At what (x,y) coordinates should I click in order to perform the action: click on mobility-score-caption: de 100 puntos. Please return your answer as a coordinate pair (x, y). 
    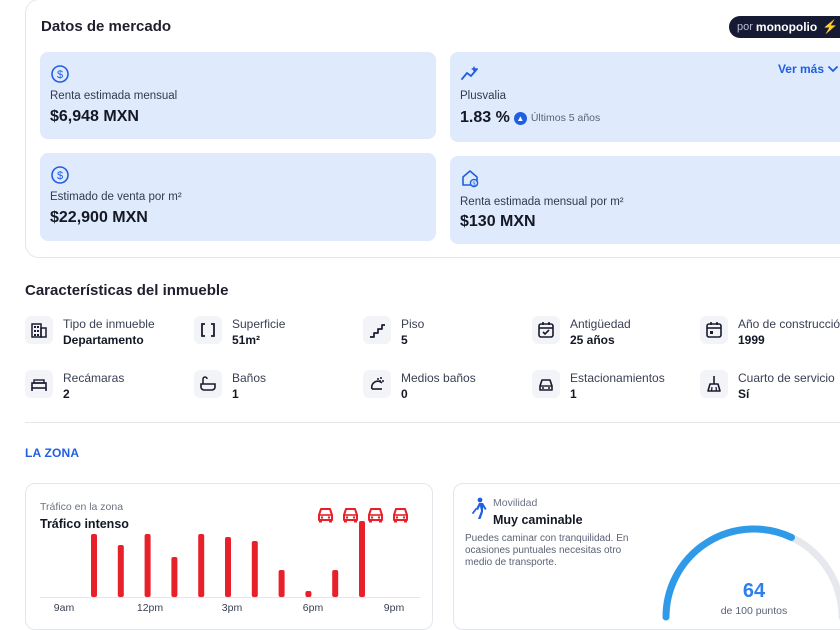
    Looking at the image, I should click on (754, 611).